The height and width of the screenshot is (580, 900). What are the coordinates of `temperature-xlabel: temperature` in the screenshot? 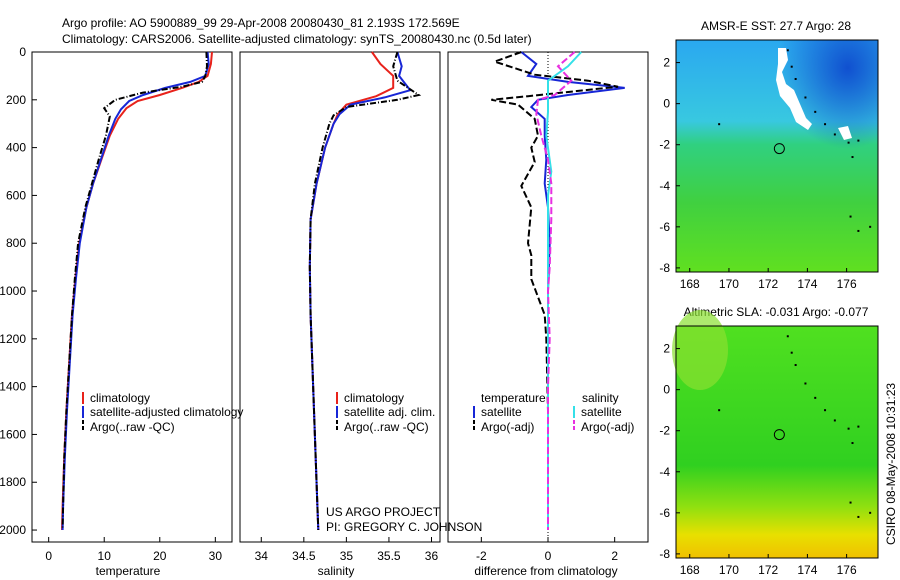 It's located at (128, 571).